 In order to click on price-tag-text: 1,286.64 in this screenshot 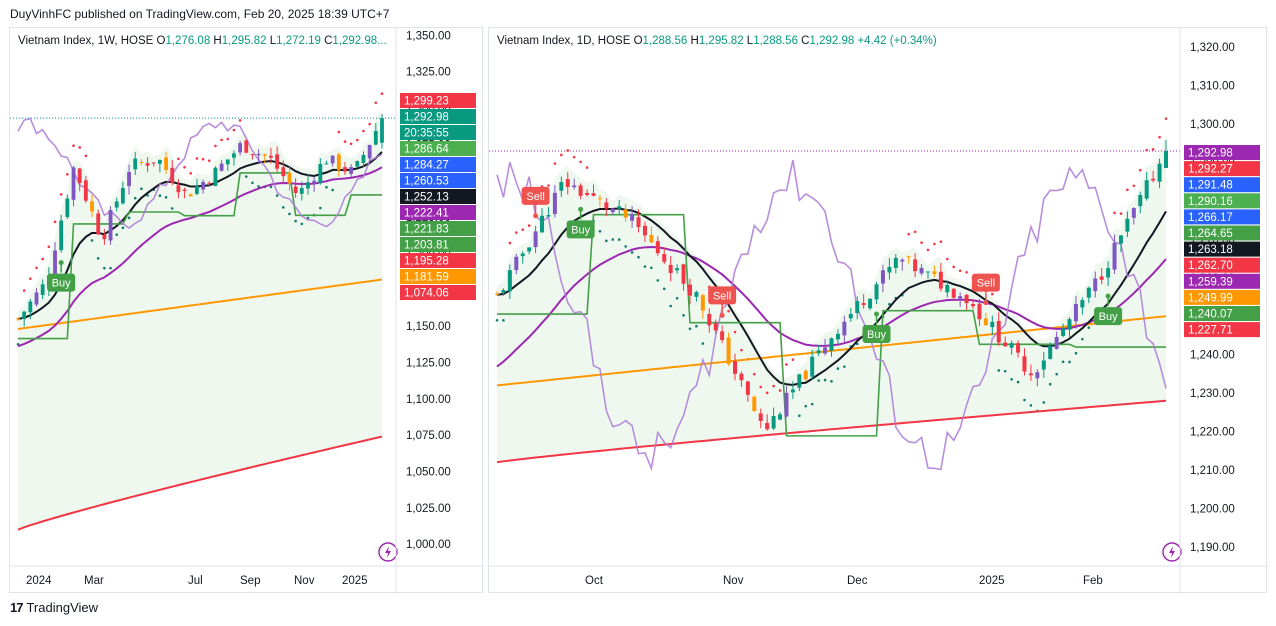, I will do `click(426, 150)`.